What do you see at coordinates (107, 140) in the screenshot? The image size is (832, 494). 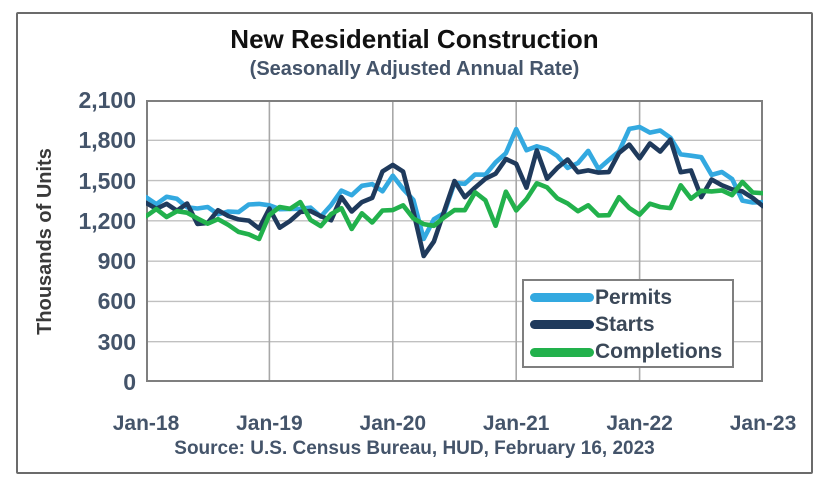 I see `y-tick-label: 1,800` at bounding box center [107, 140].